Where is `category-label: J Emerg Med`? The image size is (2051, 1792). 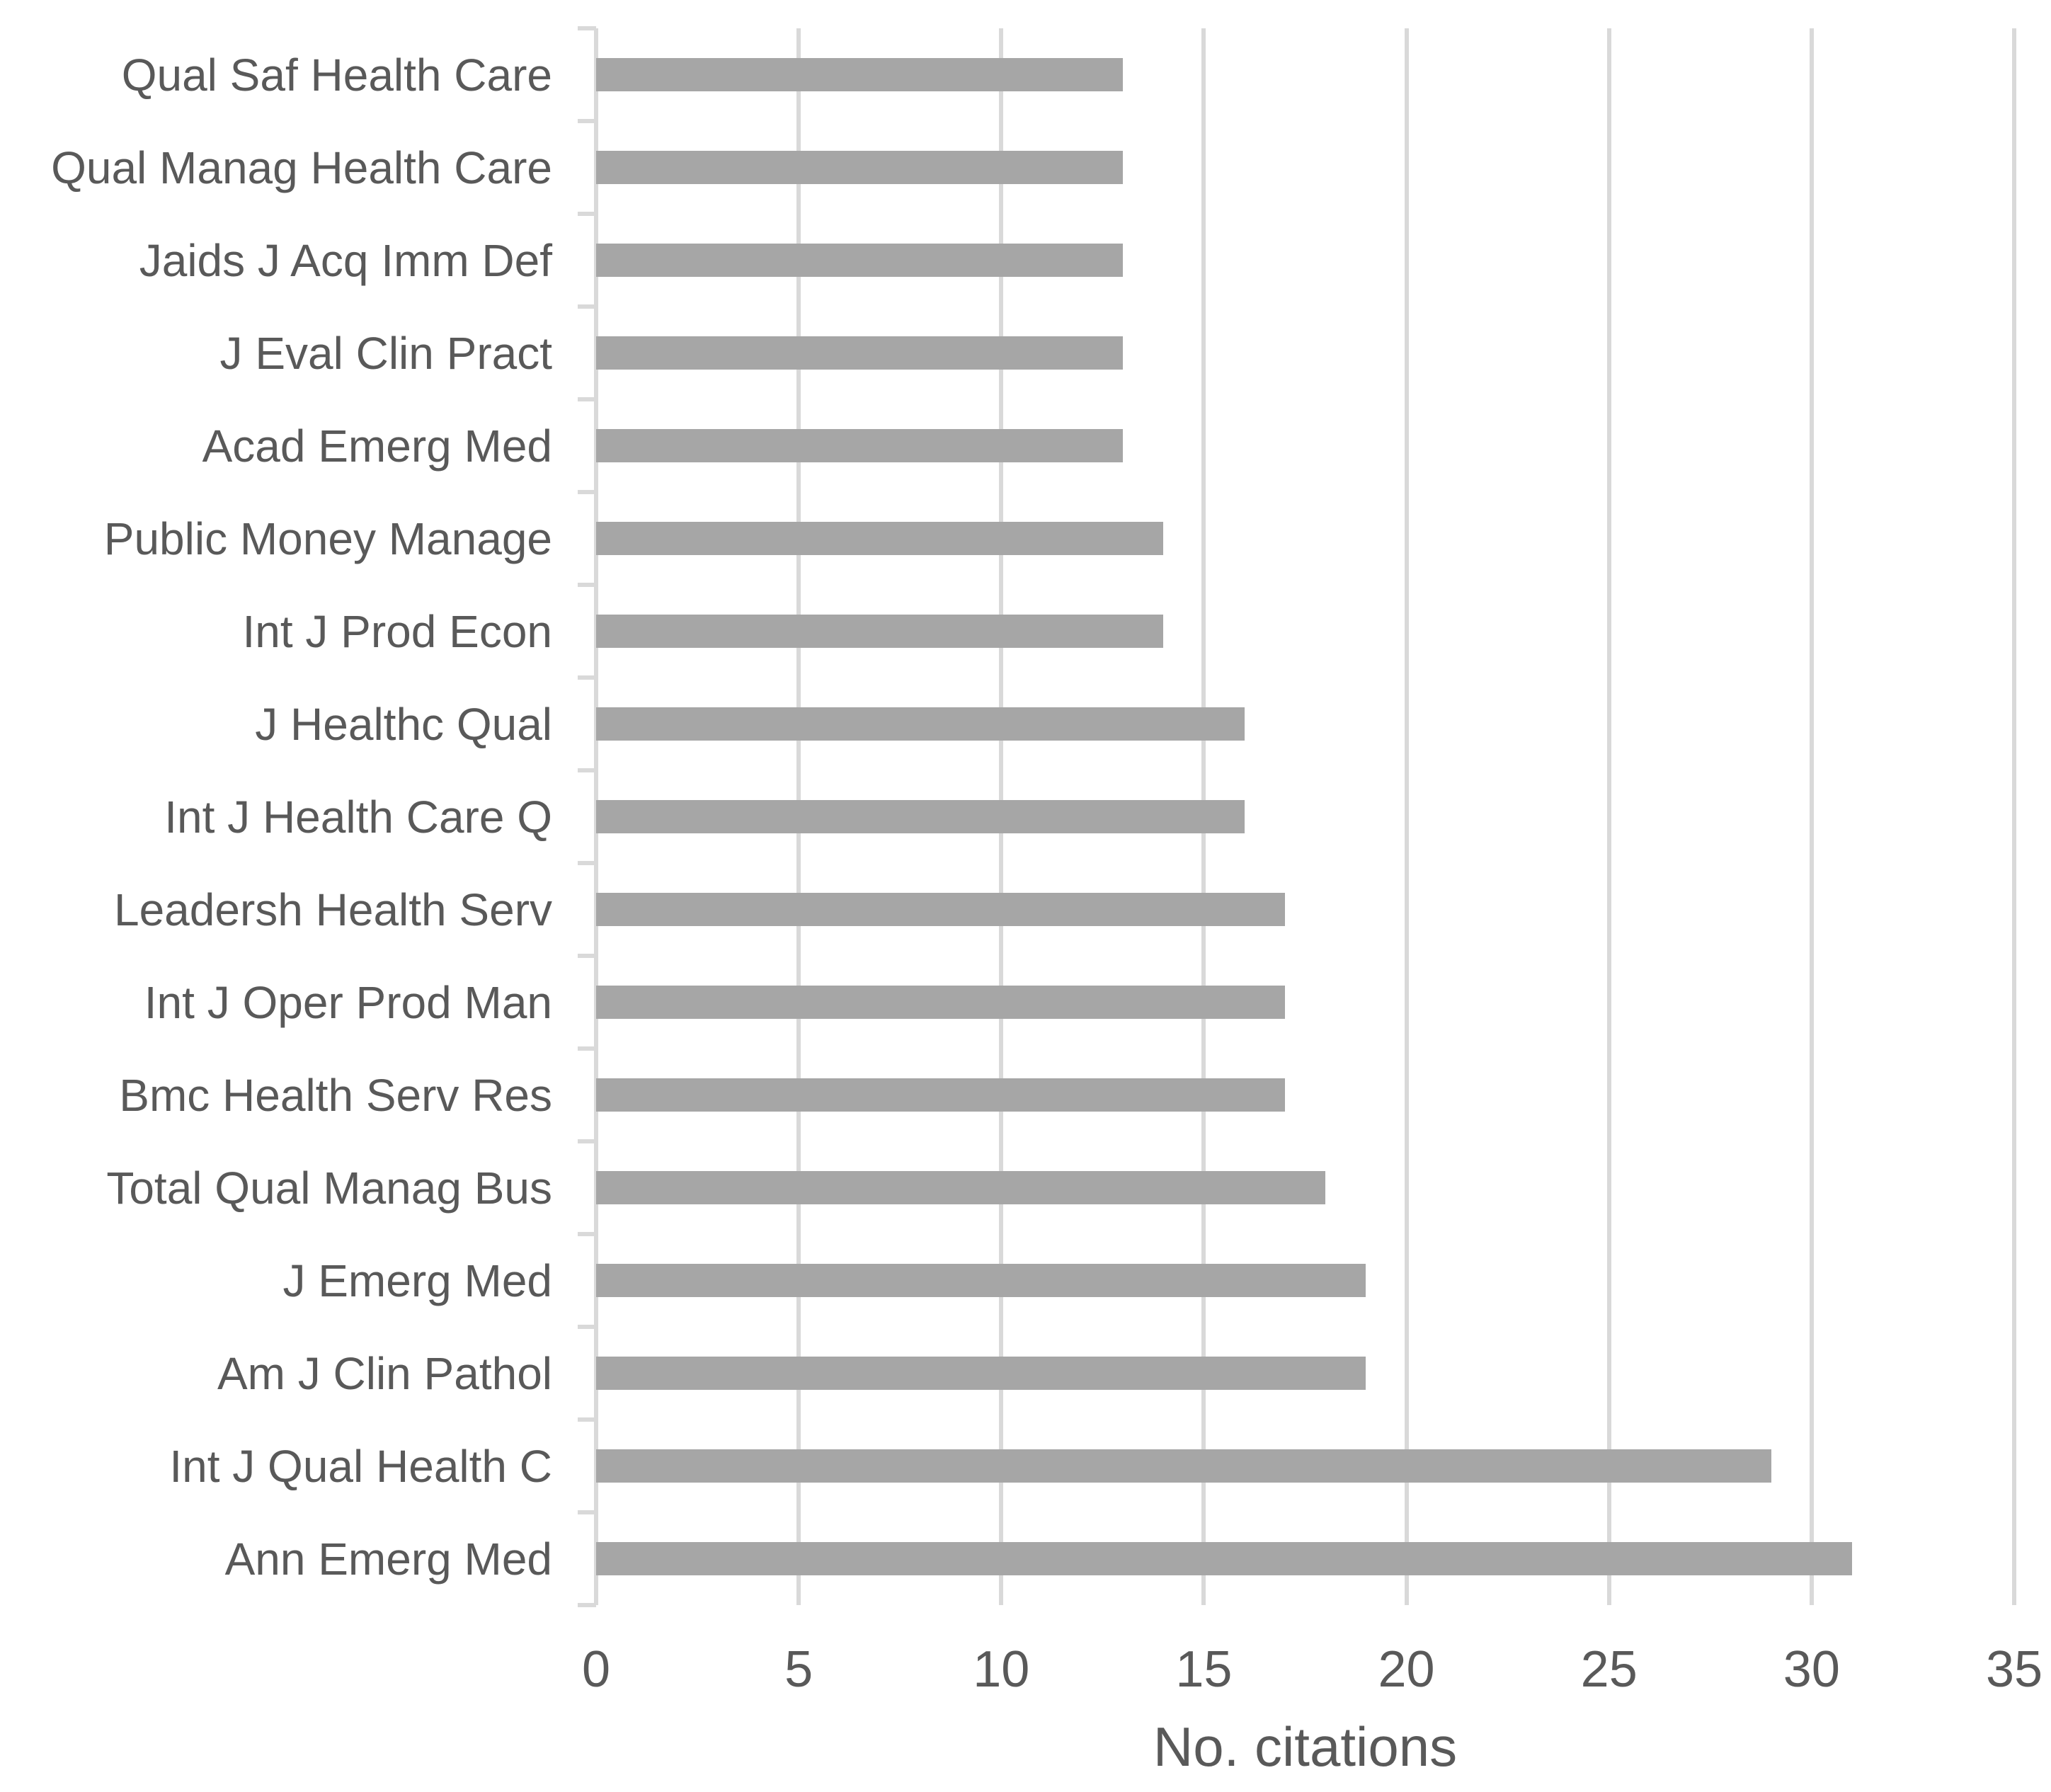 category-label: J Emerg Med is located at coordinates (417, 1280).